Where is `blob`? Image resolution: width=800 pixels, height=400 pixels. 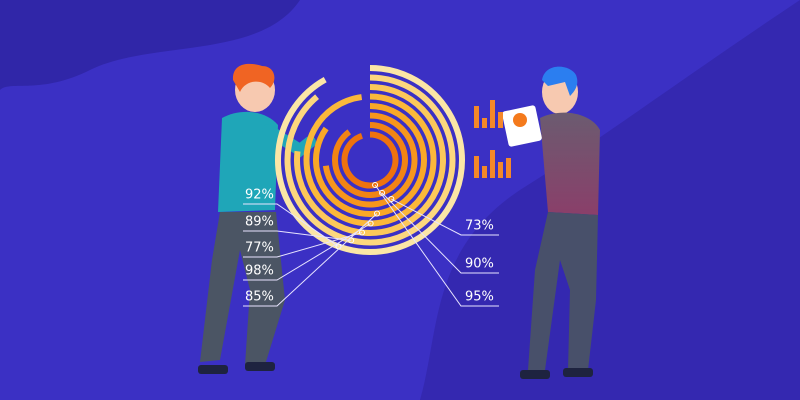 blob is located at coordinates (150, 45).